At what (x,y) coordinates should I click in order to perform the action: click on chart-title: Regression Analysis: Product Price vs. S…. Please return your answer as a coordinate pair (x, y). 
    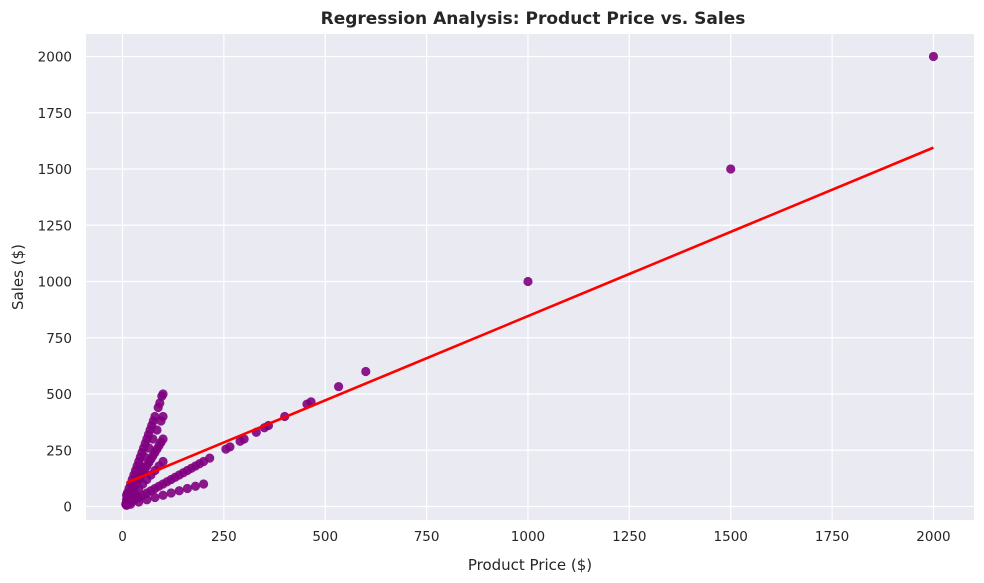
    Looking at the image, I should click on (533, 19).